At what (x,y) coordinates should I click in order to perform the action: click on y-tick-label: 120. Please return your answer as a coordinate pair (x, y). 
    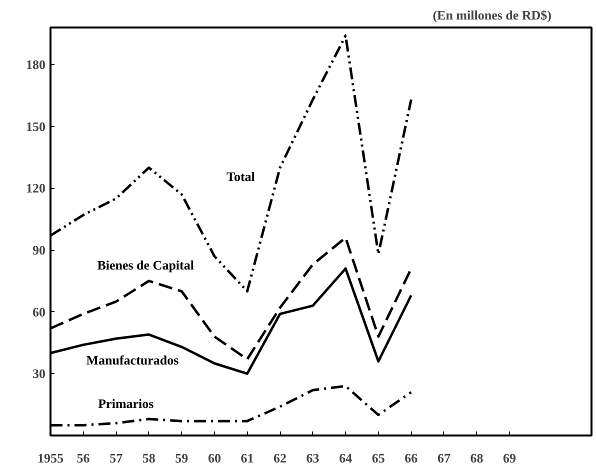
    Looking at the image, I should click on (36, 188).